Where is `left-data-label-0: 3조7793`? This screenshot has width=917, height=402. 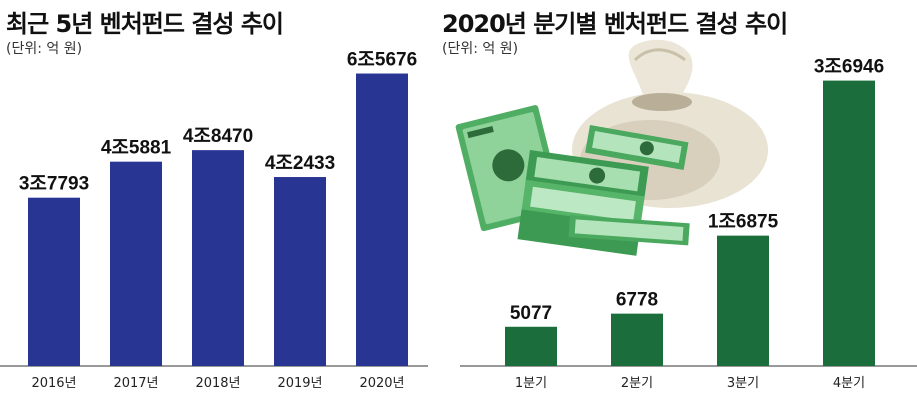
left-data-label-0: 3조7793 is located at coordinates (54, 184).